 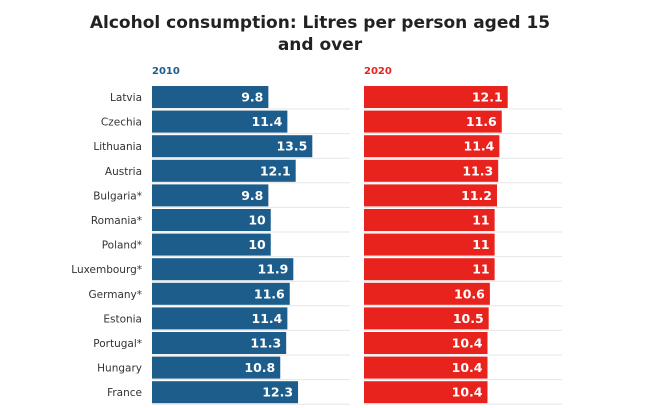 What do you see at coordinates (479, 146) in the screenshot?
I see `value-label-2020: 11.4` at bounding box center [479, 146].